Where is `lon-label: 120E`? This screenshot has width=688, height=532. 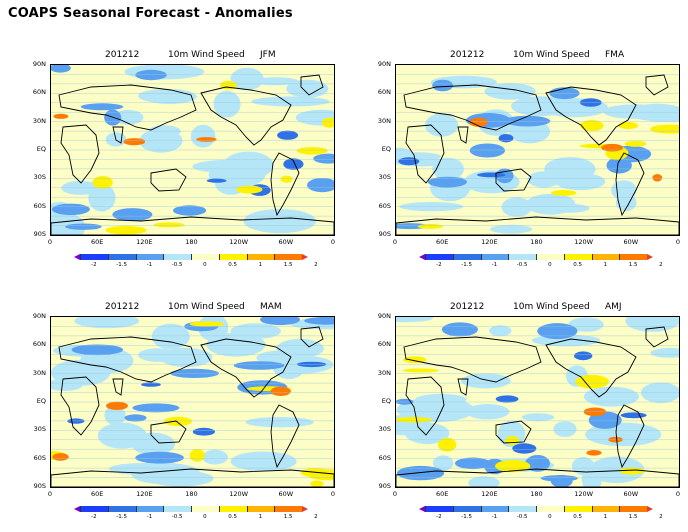
lon-label: 120E is located at coordinates (489, 494).